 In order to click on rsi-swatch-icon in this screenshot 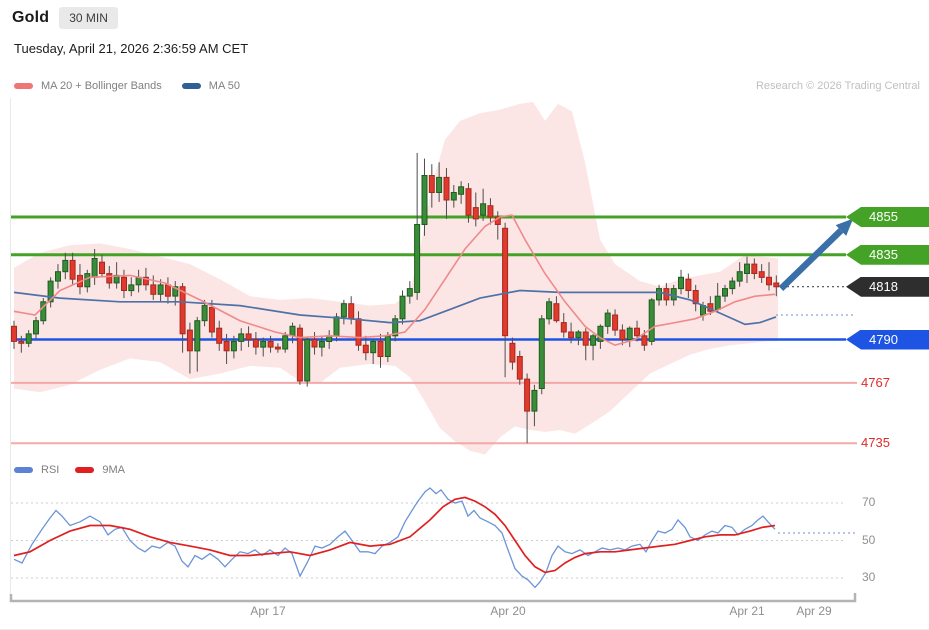, I will do `click(23, 470)`.